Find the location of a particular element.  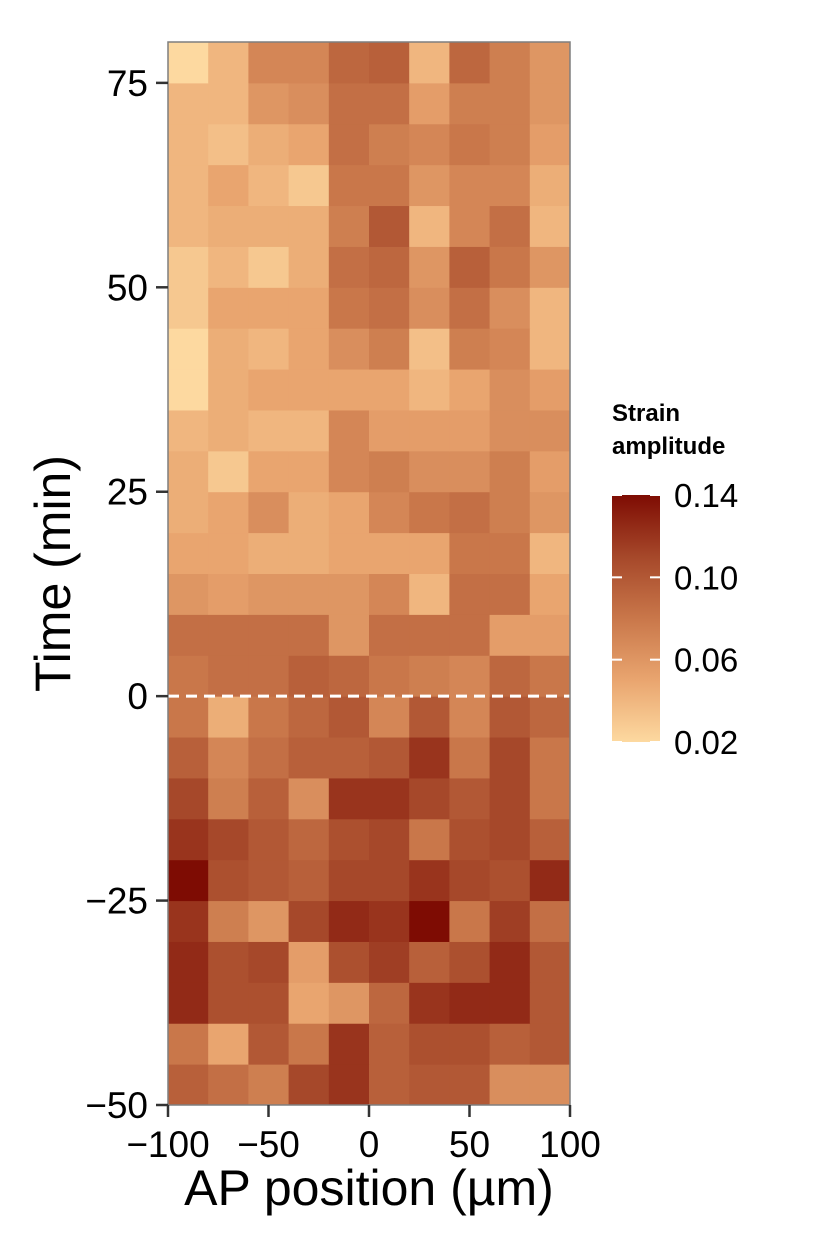

color-legend: Strain amplitude 0.14 0.10 0.06 0.02 is located at coordinates (675, 580).